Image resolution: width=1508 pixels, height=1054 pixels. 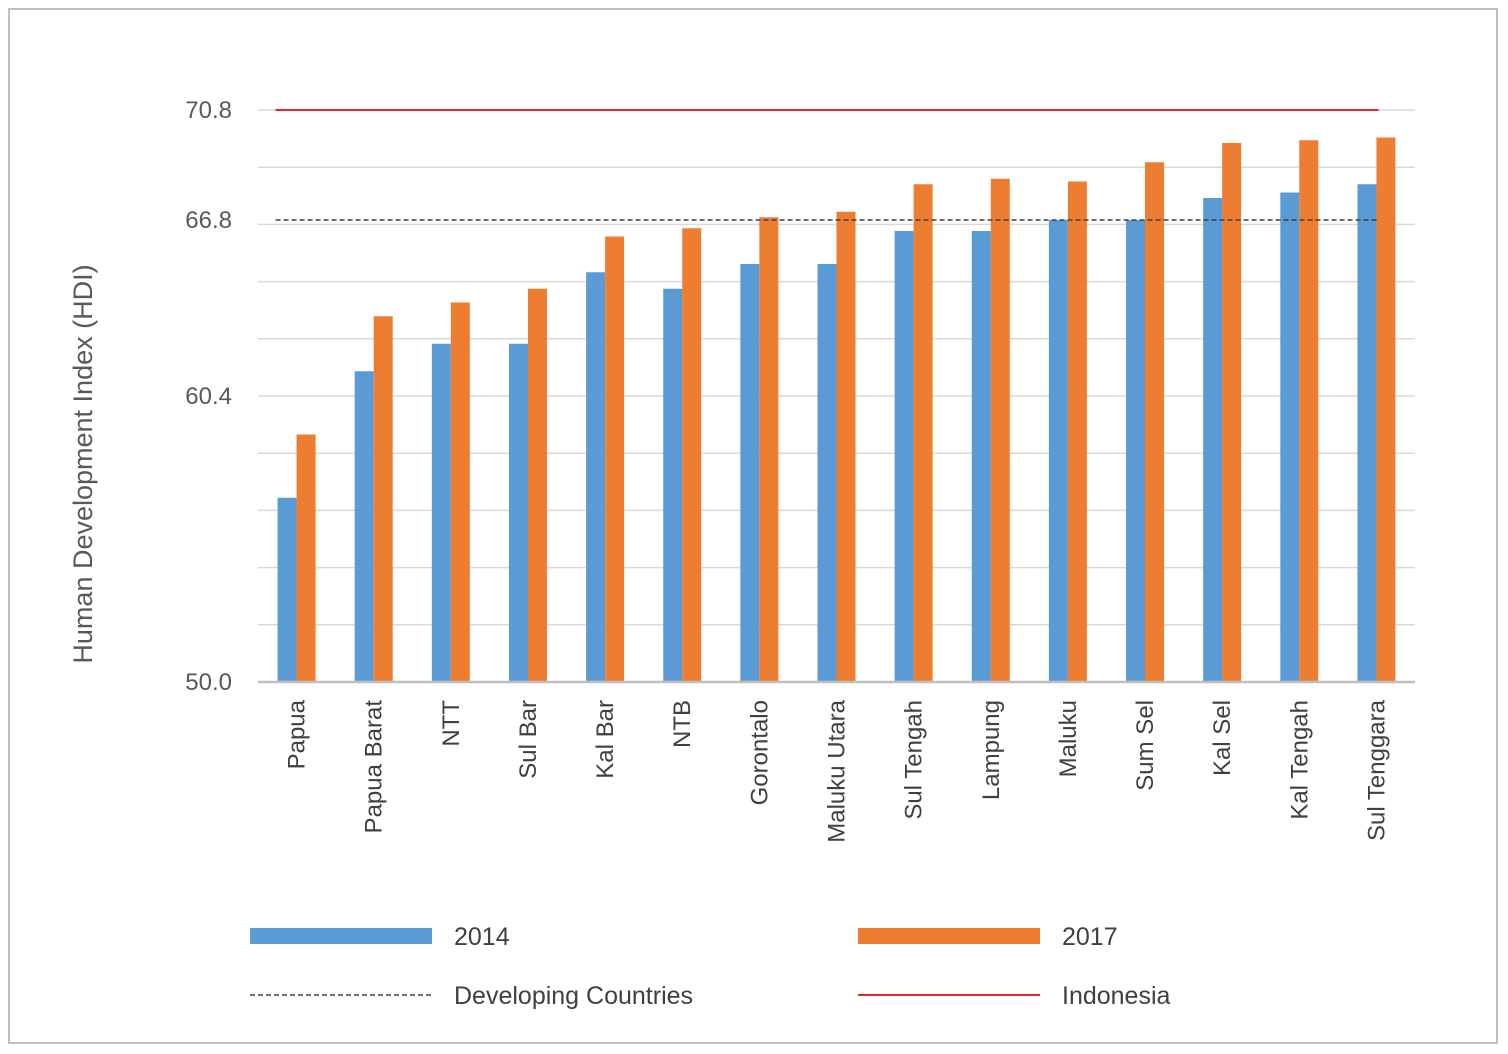 What do you see at coordinates (1232, 412) in the screenshot?
I see `bar-2017-kal-sel` at bounding box center [1232, 412].